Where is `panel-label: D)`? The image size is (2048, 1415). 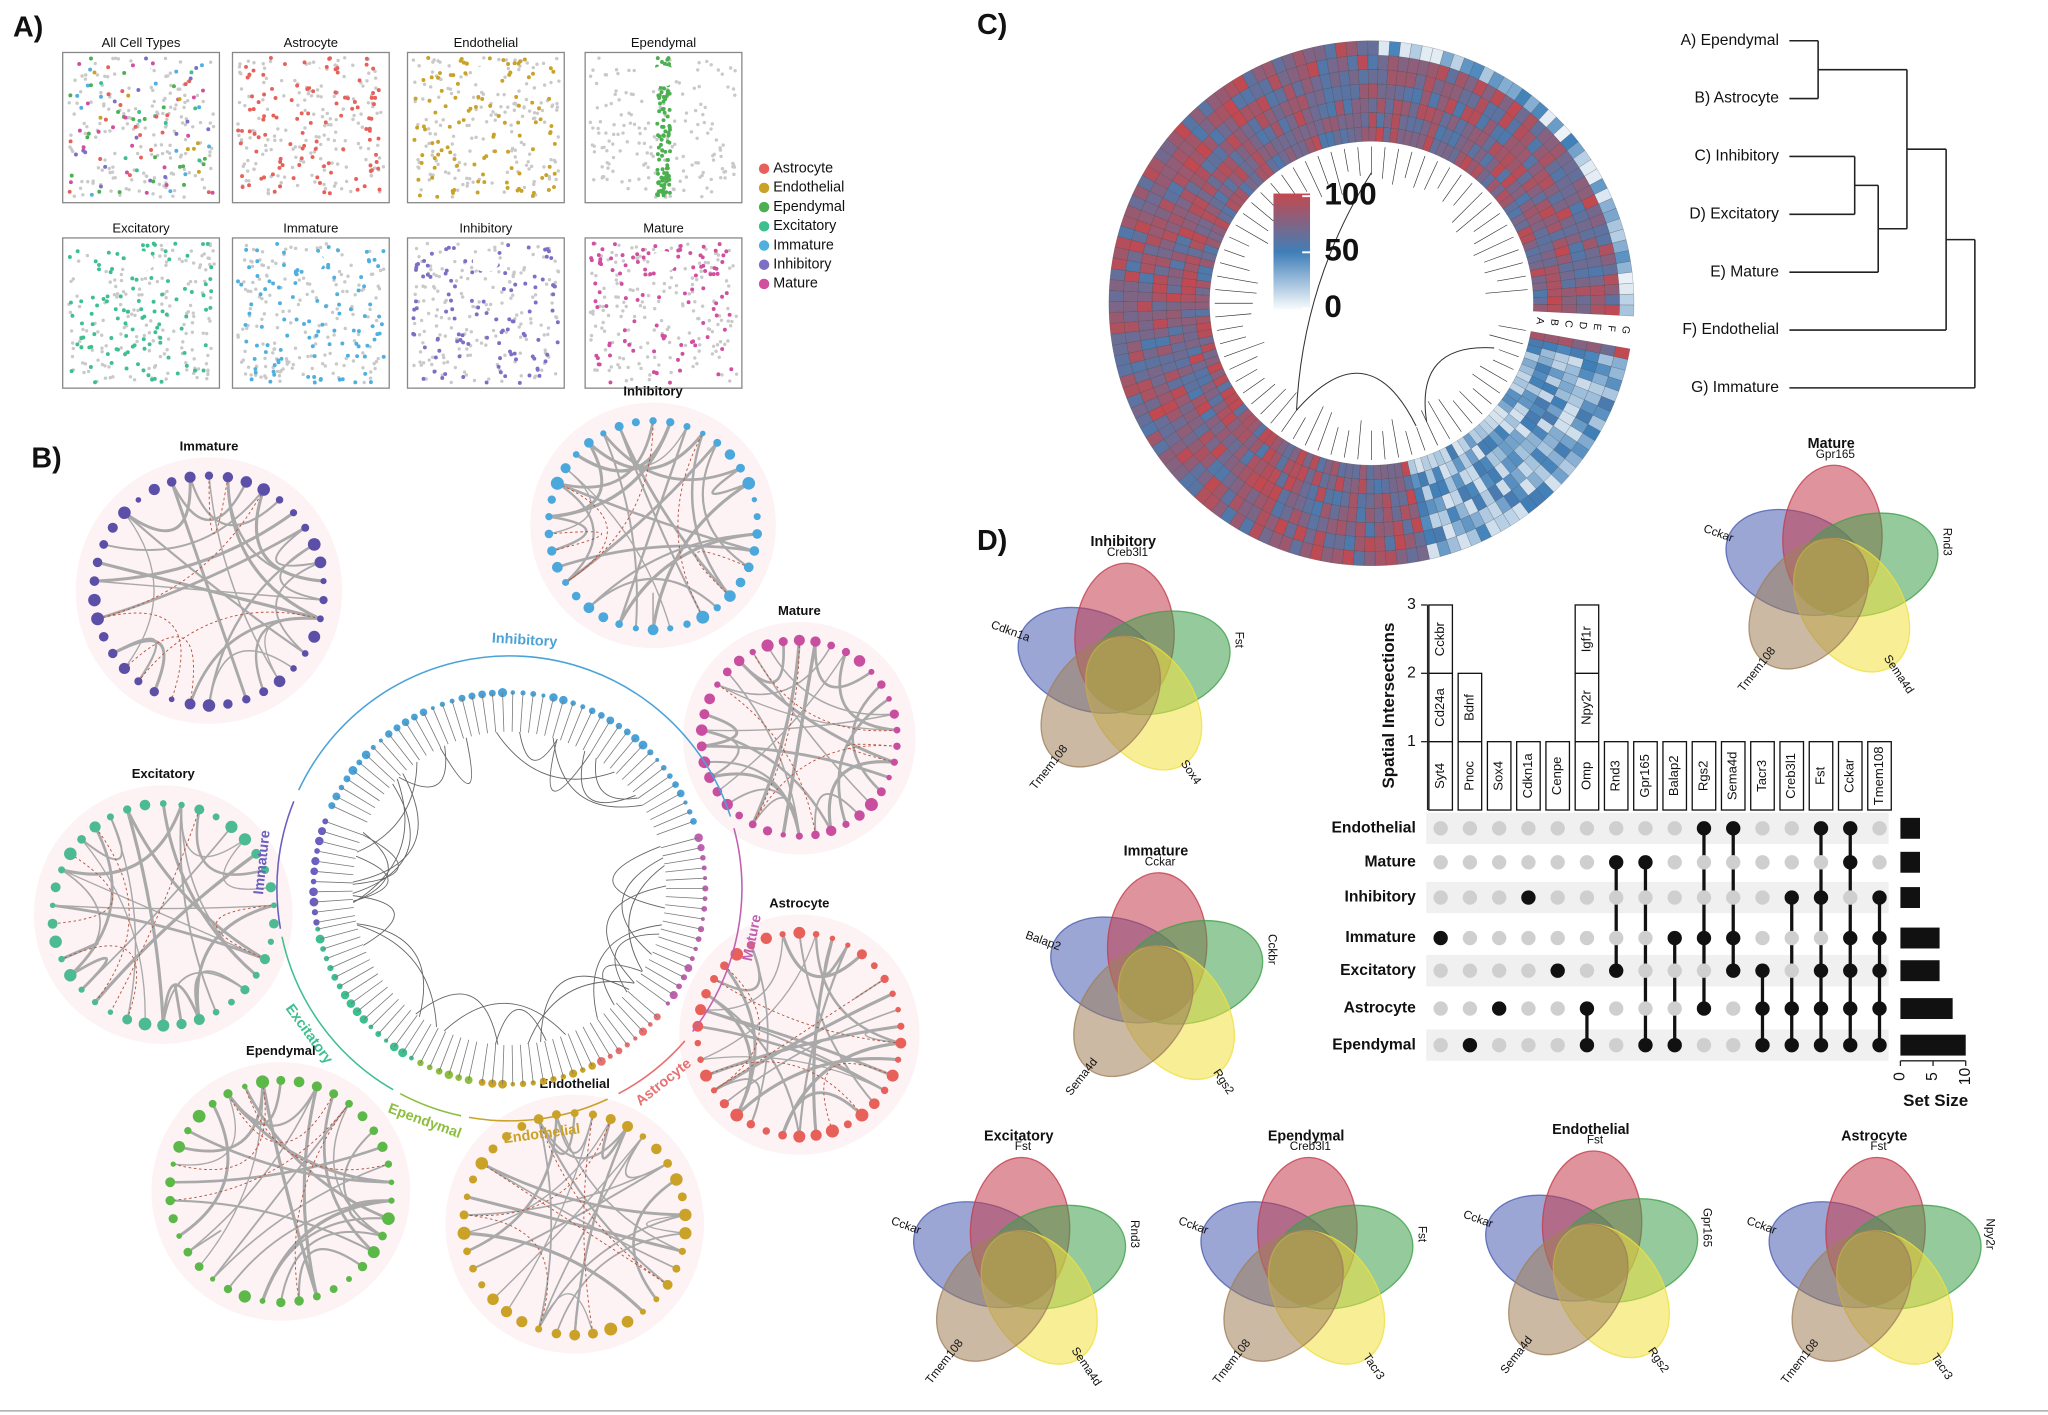 panel-label: D) is located at coordinates (992, 541).